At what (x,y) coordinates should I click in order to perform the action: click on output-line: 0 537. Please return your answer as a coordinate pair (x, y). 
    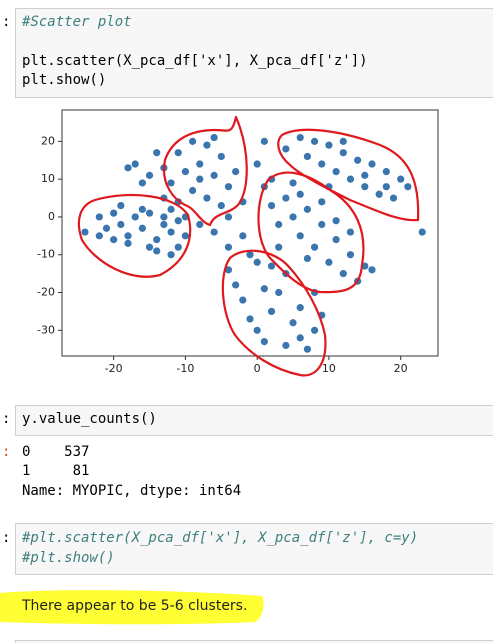
    Looking at the image, I should click on (55, 452).